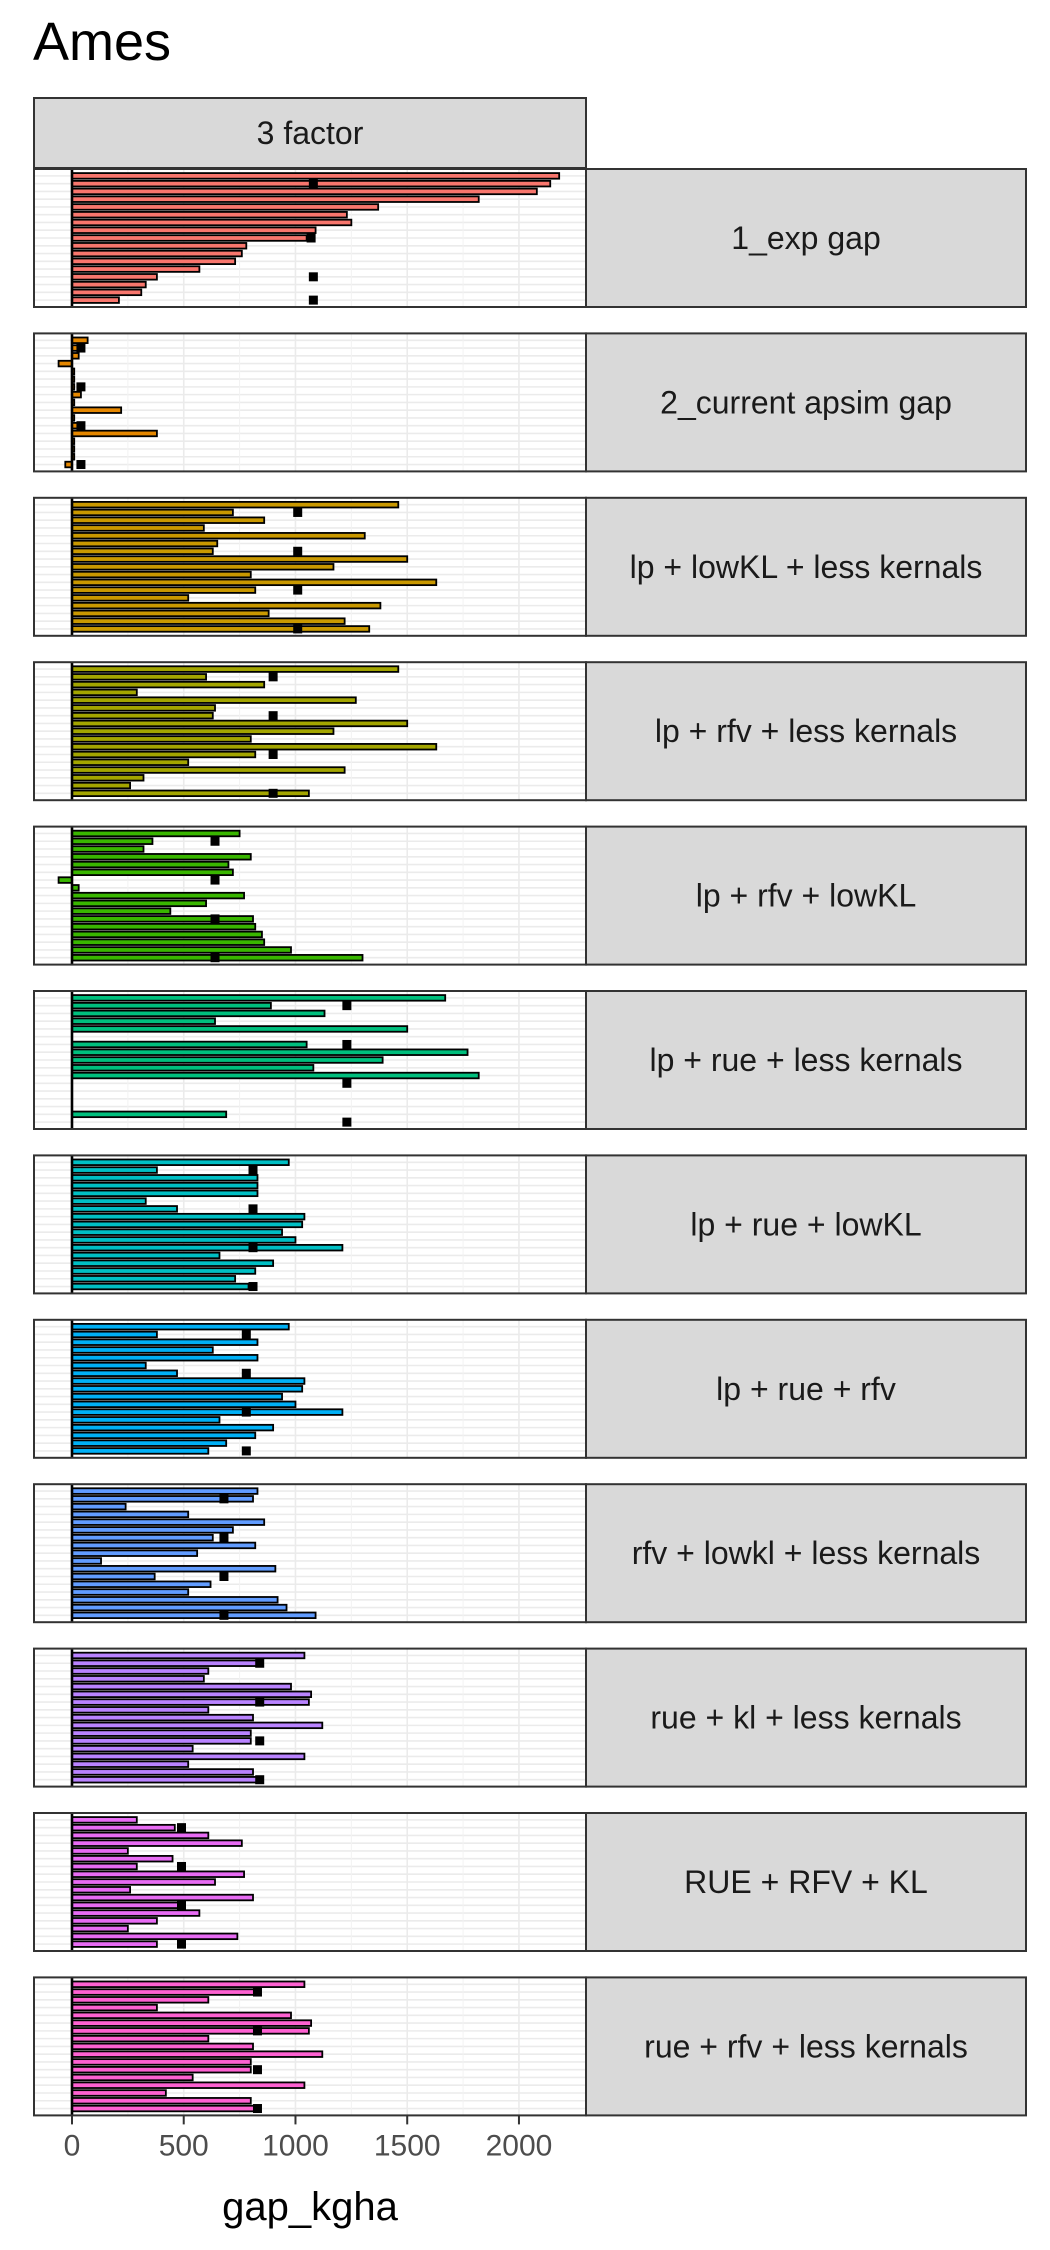 Image resolution: width=1050 pixels, height=2250 pixels. Describe the element at coordinates (72, 2145) in the screenshot. I see `x-tick-label: 0` at that location.